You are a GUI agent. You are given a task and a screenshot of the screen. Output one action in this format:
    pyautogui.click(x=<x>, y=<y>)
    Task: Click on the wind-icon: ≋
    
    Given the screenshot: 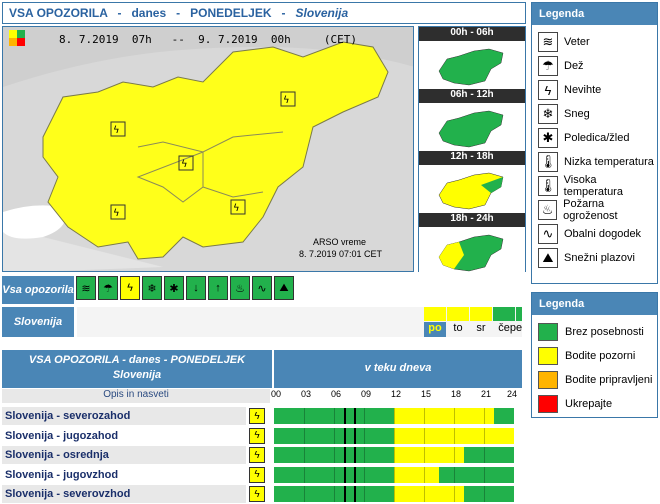 What is the action you would take?
    pyautogui.click(x=548, y=42)
    